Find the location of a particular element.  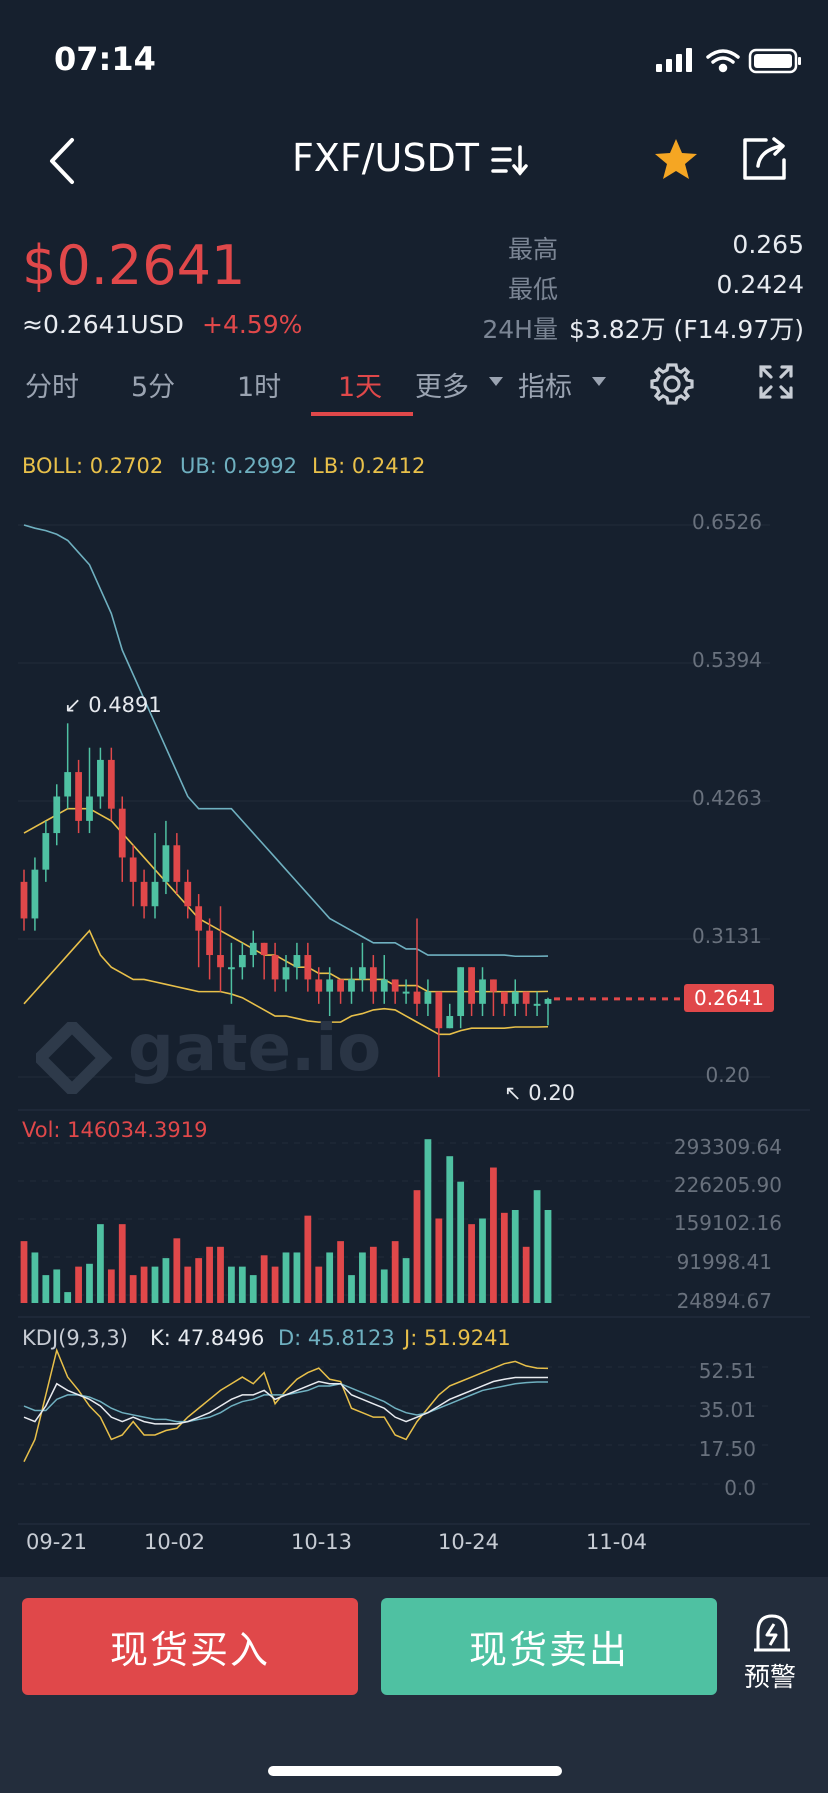

kdj-tick: 0.0 is located at coordinates (740, 1488).